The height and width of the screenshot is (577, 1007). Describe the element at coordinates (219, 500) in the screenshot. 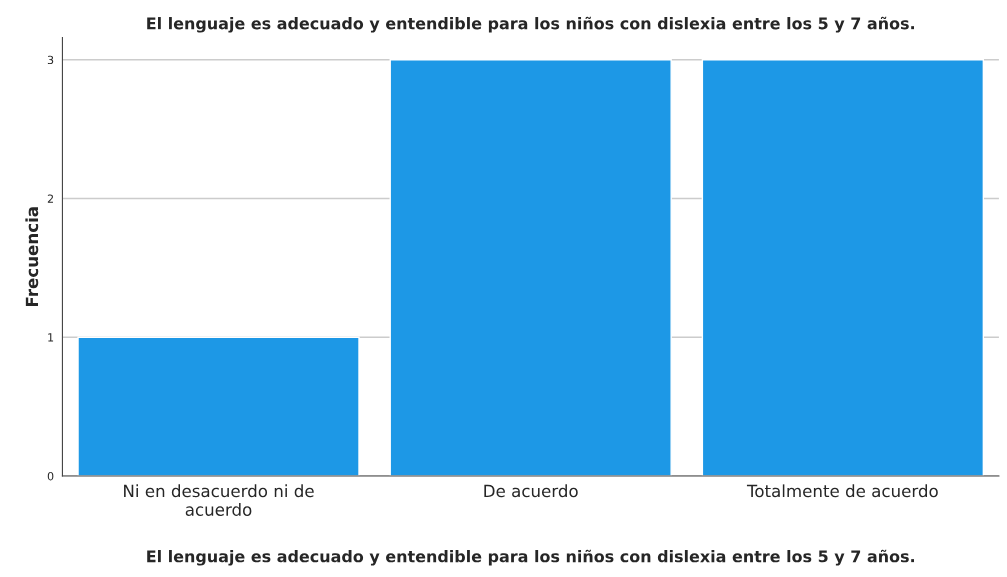

I see `x-tick-label: Ni en desacuerdo ni de acuerdo` at that location.